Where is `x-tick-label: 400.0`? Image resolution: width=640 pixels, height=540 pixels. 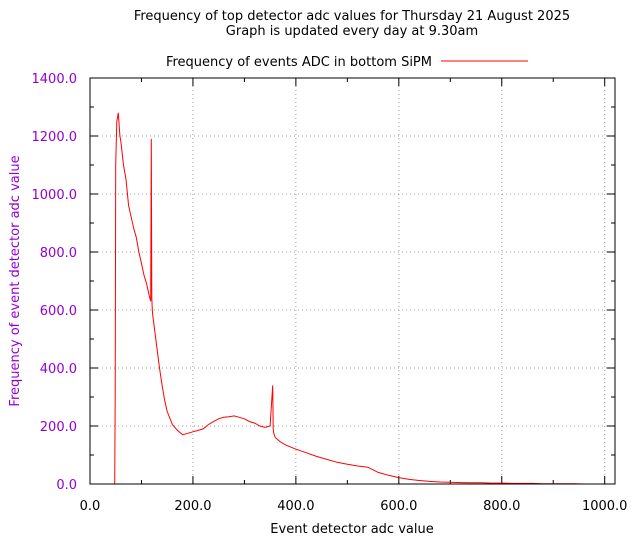
x-tick-label: 400.0 is located at coordinates (295, 506).